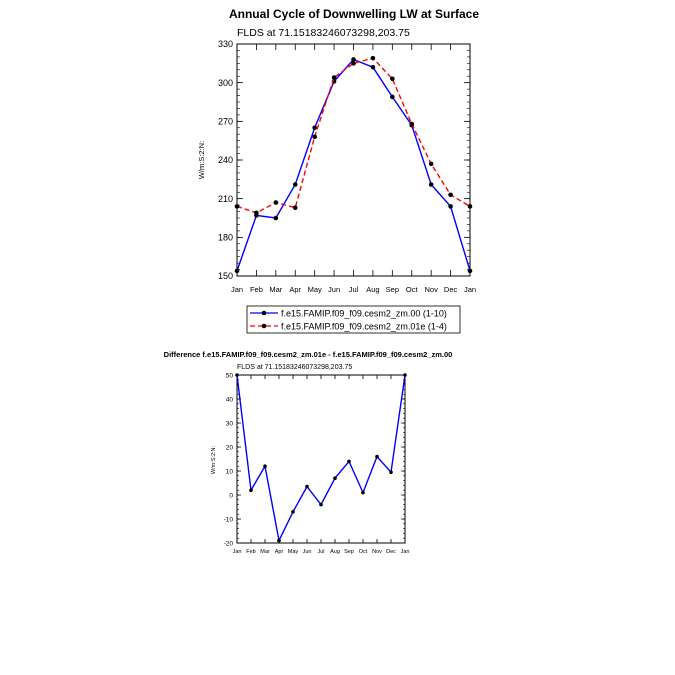 The width and height of the screenshot is (675, 675). Describe the element at coordinates (214, 459) in the screenshot. I see `chart2-y-axis-label: W/m:S:2:N:` at that location.